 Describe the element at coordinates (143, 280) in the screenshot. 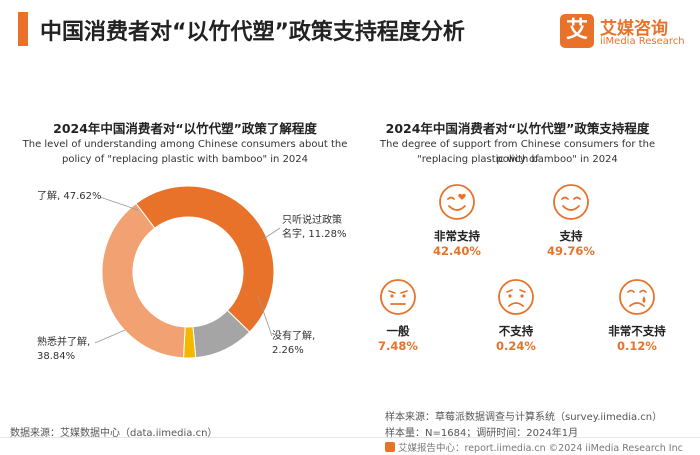

I see `slice-familiar` at that location.